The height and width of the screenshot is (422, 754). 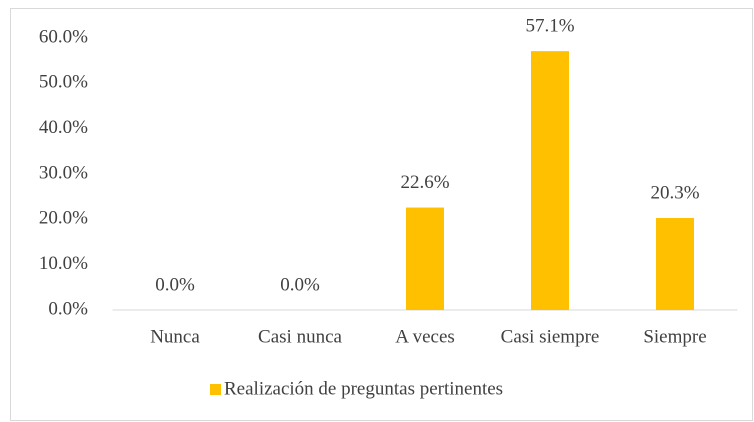 What do you see at coordinates (63, 36) in the screenshot?
I see `y-tick-label: 60.0%` at bounding box center [63, 36].